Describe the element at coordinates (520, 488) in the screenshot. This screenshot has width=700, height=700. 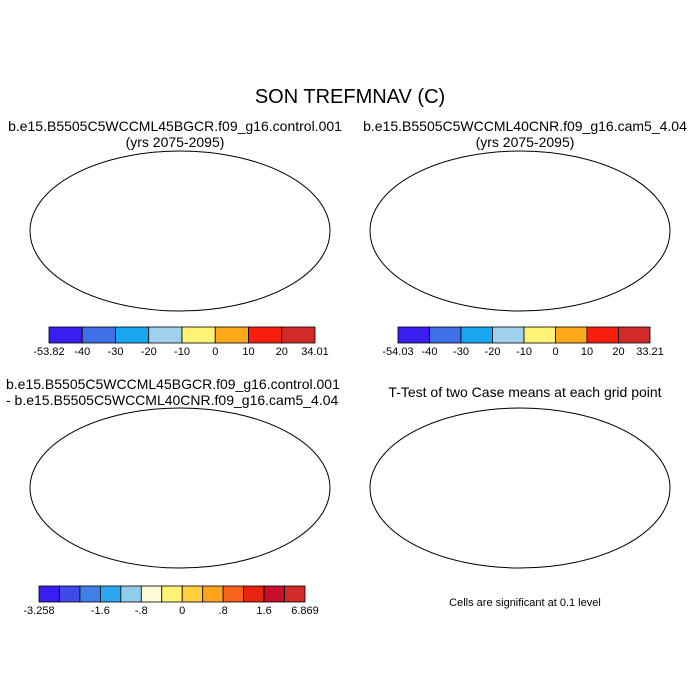
I see `map-panel-ttest` at that location.